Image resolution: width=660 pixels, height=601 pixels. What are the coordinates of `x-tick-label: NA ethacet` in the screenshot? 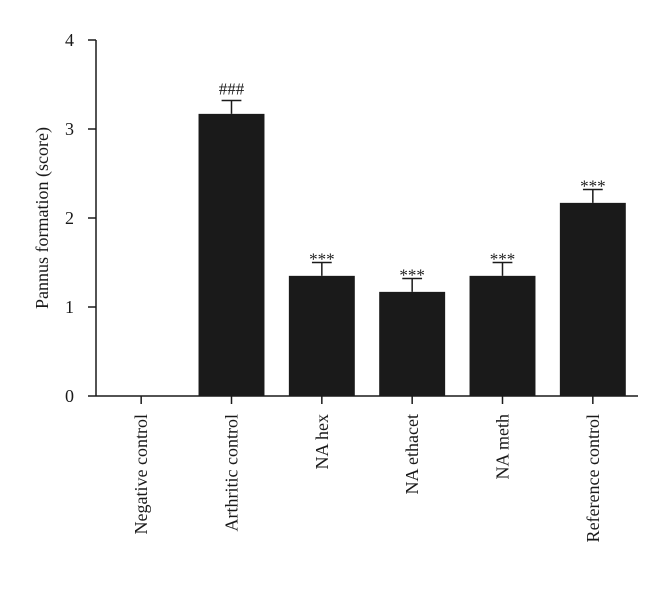 It's located at (412, 454).